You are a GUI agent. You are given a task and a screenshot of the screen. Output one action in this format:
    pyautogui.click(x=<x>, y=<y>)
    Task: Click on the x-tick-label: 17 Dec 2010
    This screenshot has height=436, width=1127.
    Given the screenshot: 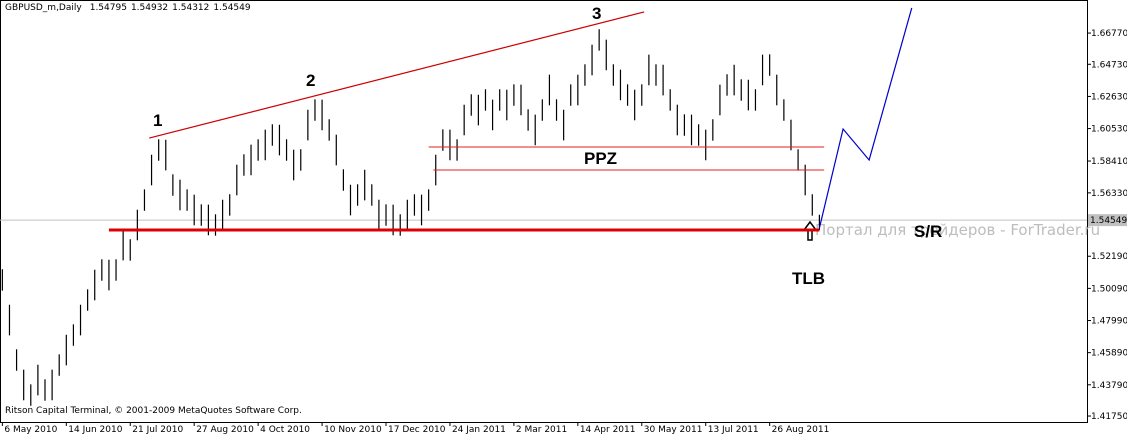 What is the action you would take?
    pyautogui.click(x=417, y=430)
    